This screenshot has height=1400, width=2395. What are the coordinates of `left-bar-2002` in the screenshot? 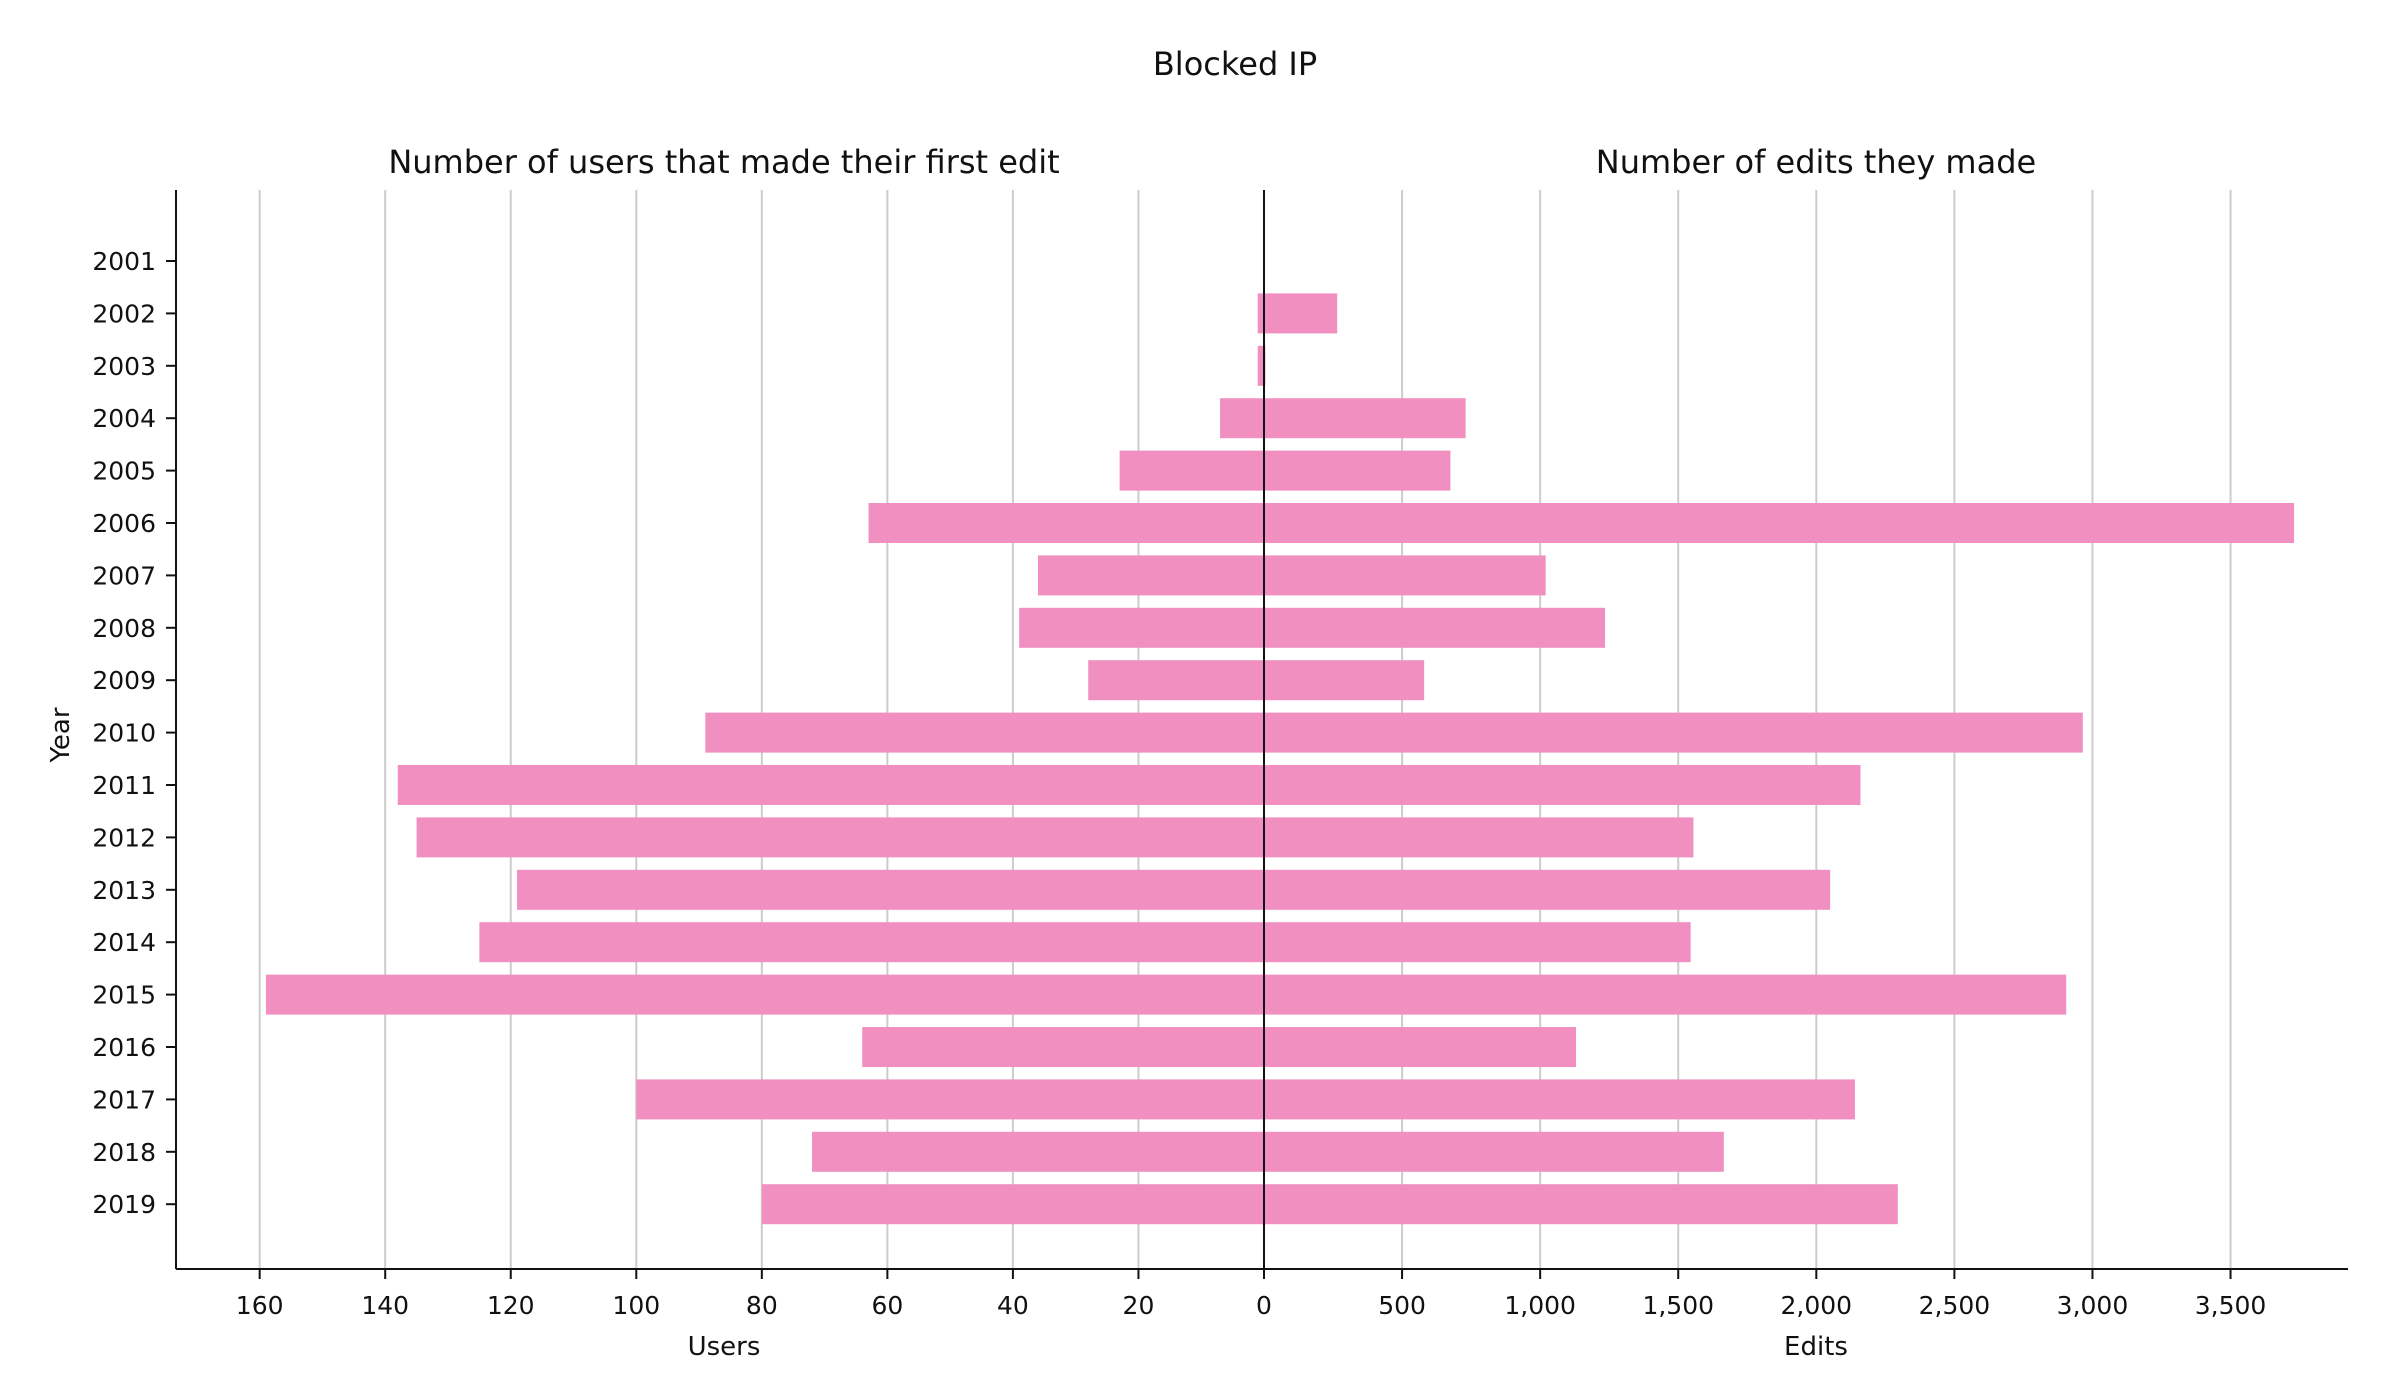 It's located at (1260, 313).